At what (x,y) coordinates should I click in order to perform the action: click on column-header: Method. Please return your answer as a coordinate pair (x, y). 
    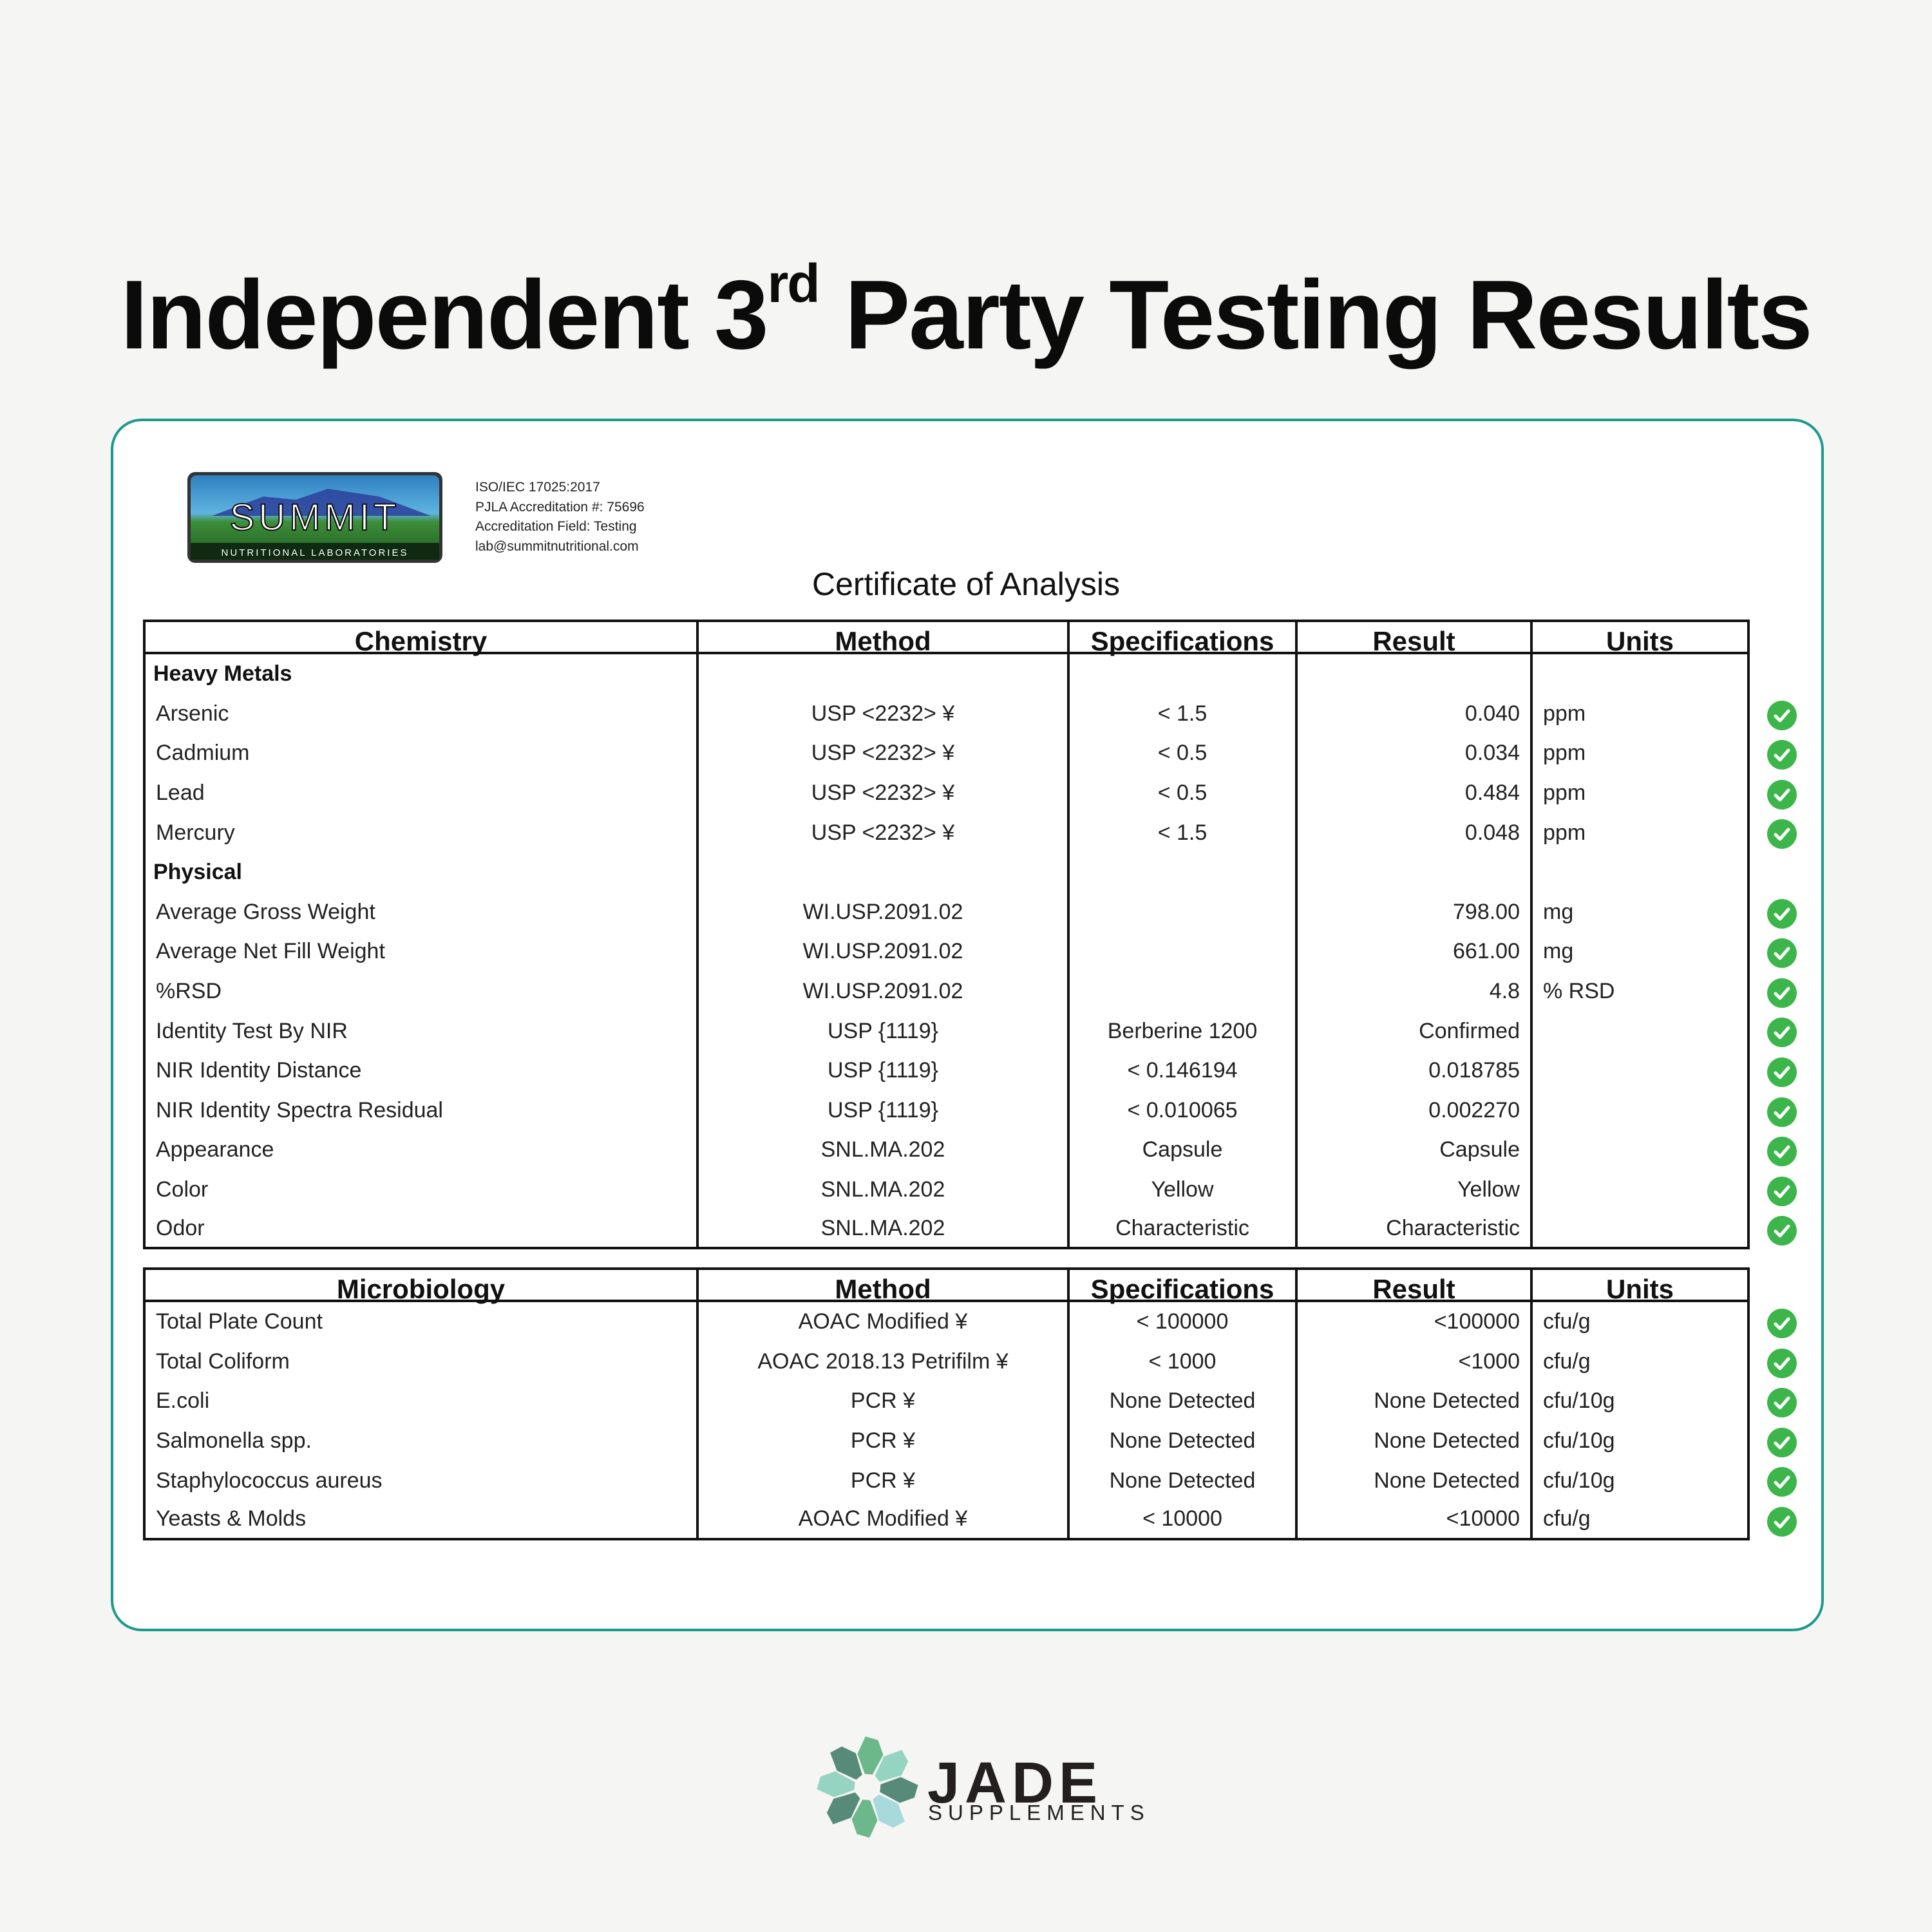
    Looking at the image, I should click on (881, 1287).